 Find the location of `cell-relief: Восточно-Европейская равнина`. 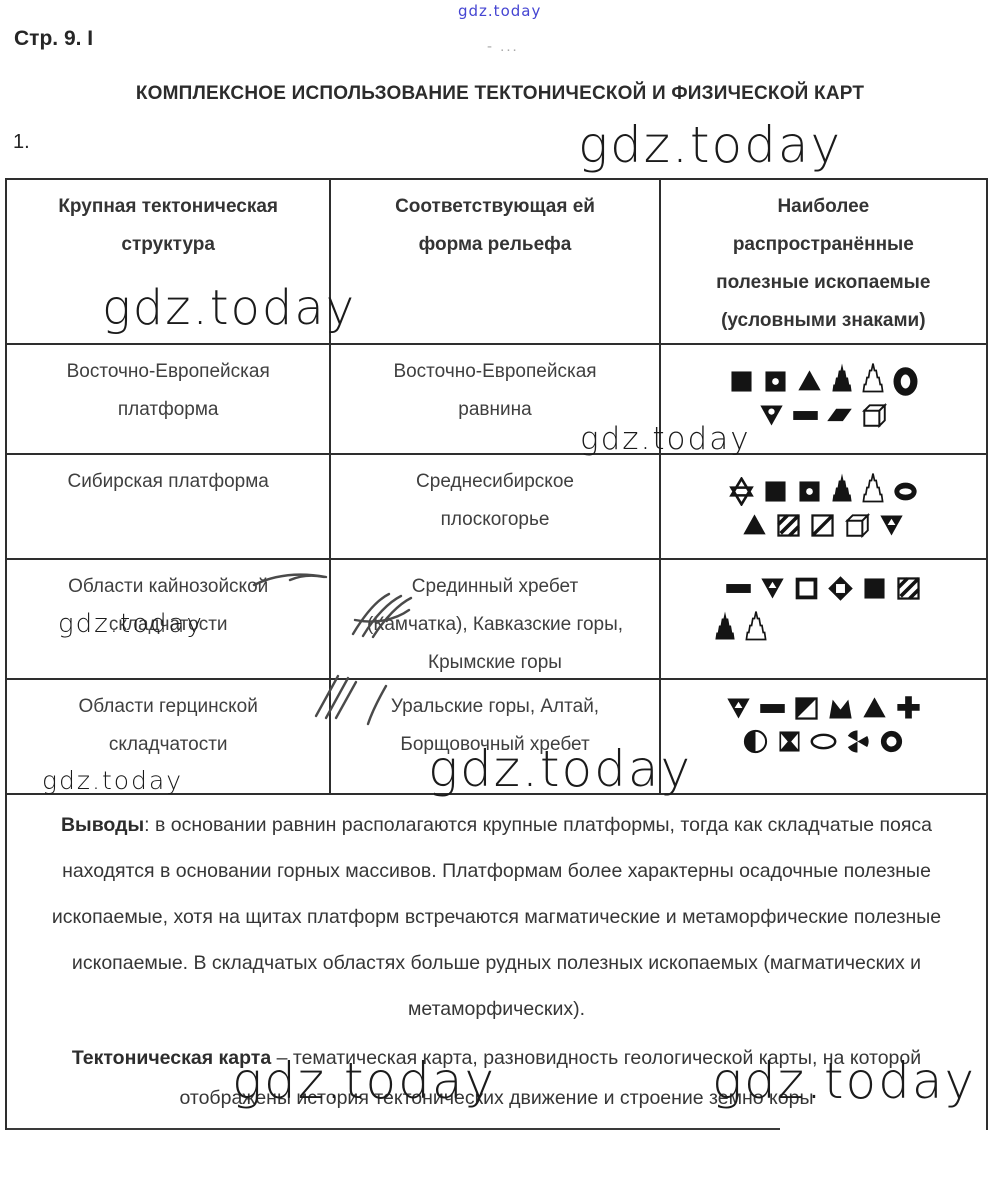

cell-relief: Восточно-Европейская равнина is located at coordinates (496, 400).